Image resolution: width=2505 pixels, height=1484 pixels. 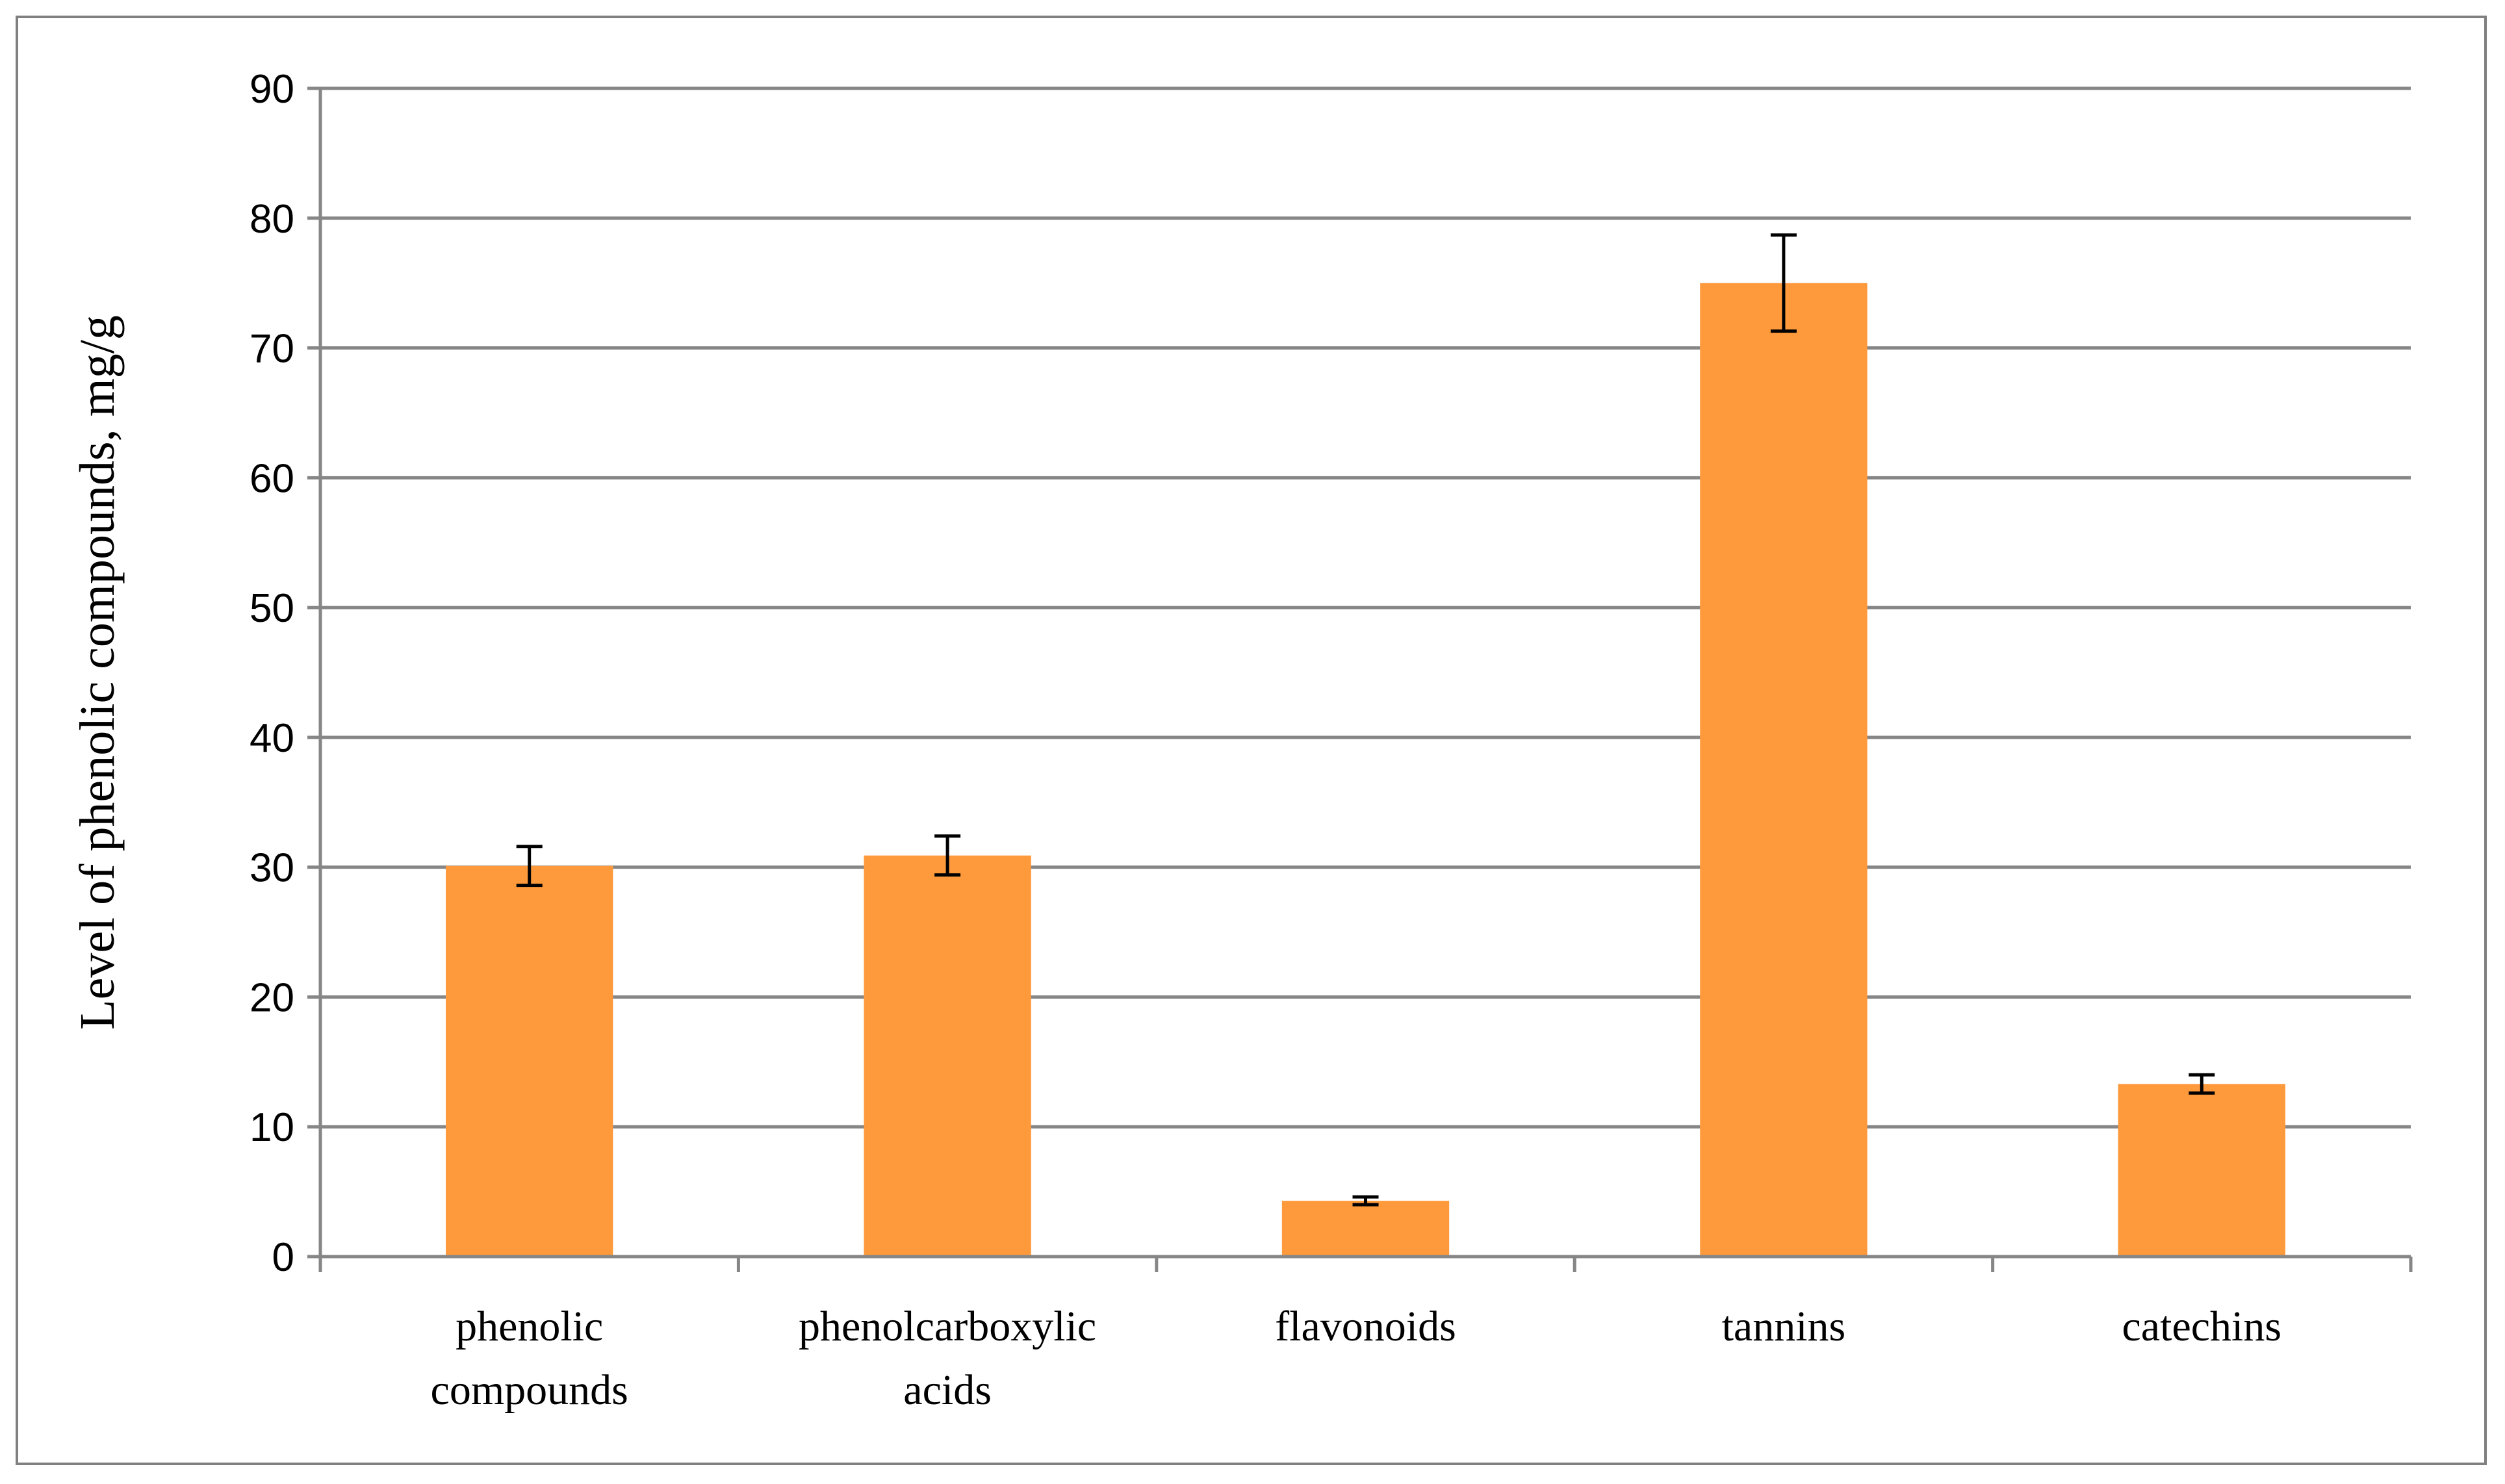 I want to click on x-category-label-line: acids, so click(x=948, y=1390).